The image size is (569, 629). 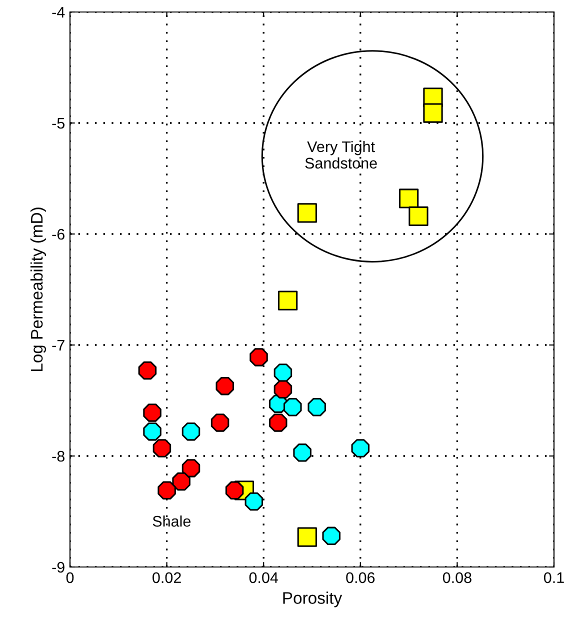 I want to click on y-tick-label: -5, so click(x=58, y=123).